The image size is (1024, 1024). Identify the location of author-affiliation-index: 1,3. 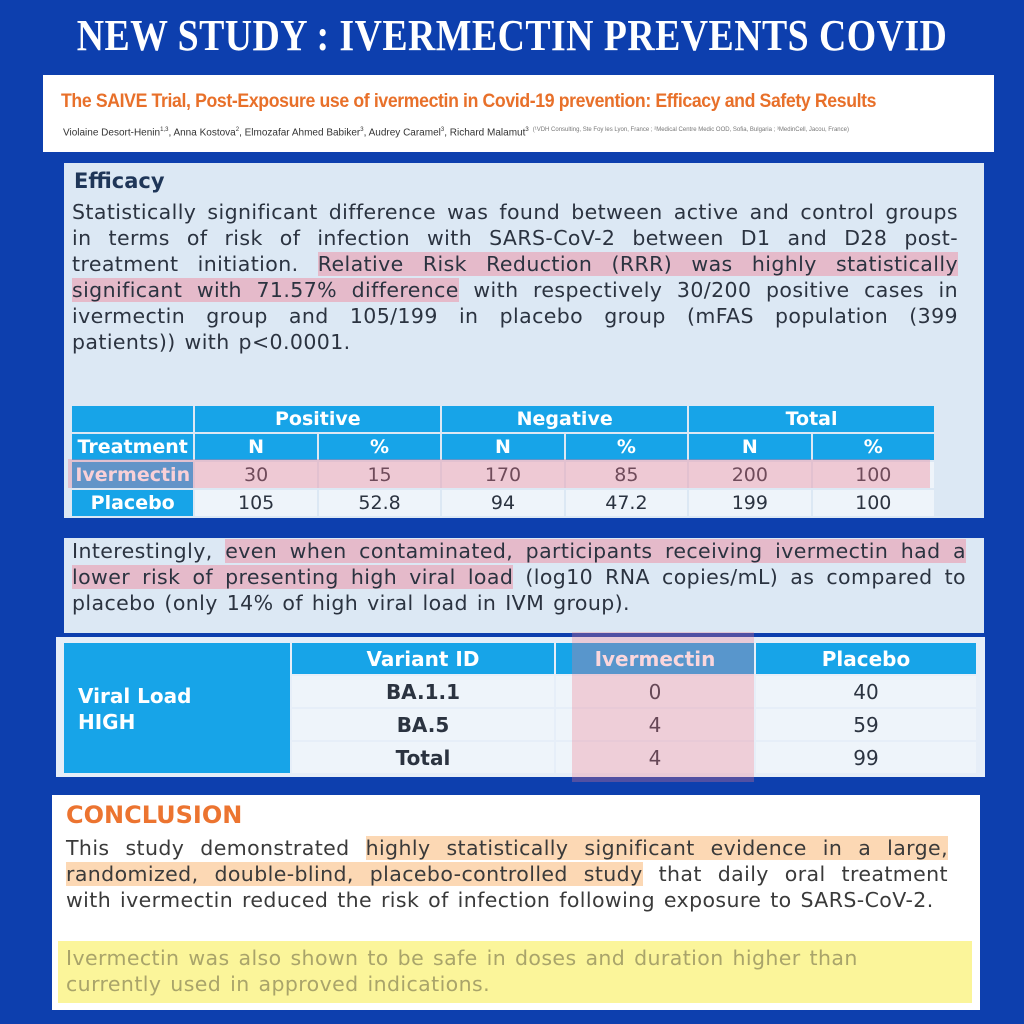
(164, 130).